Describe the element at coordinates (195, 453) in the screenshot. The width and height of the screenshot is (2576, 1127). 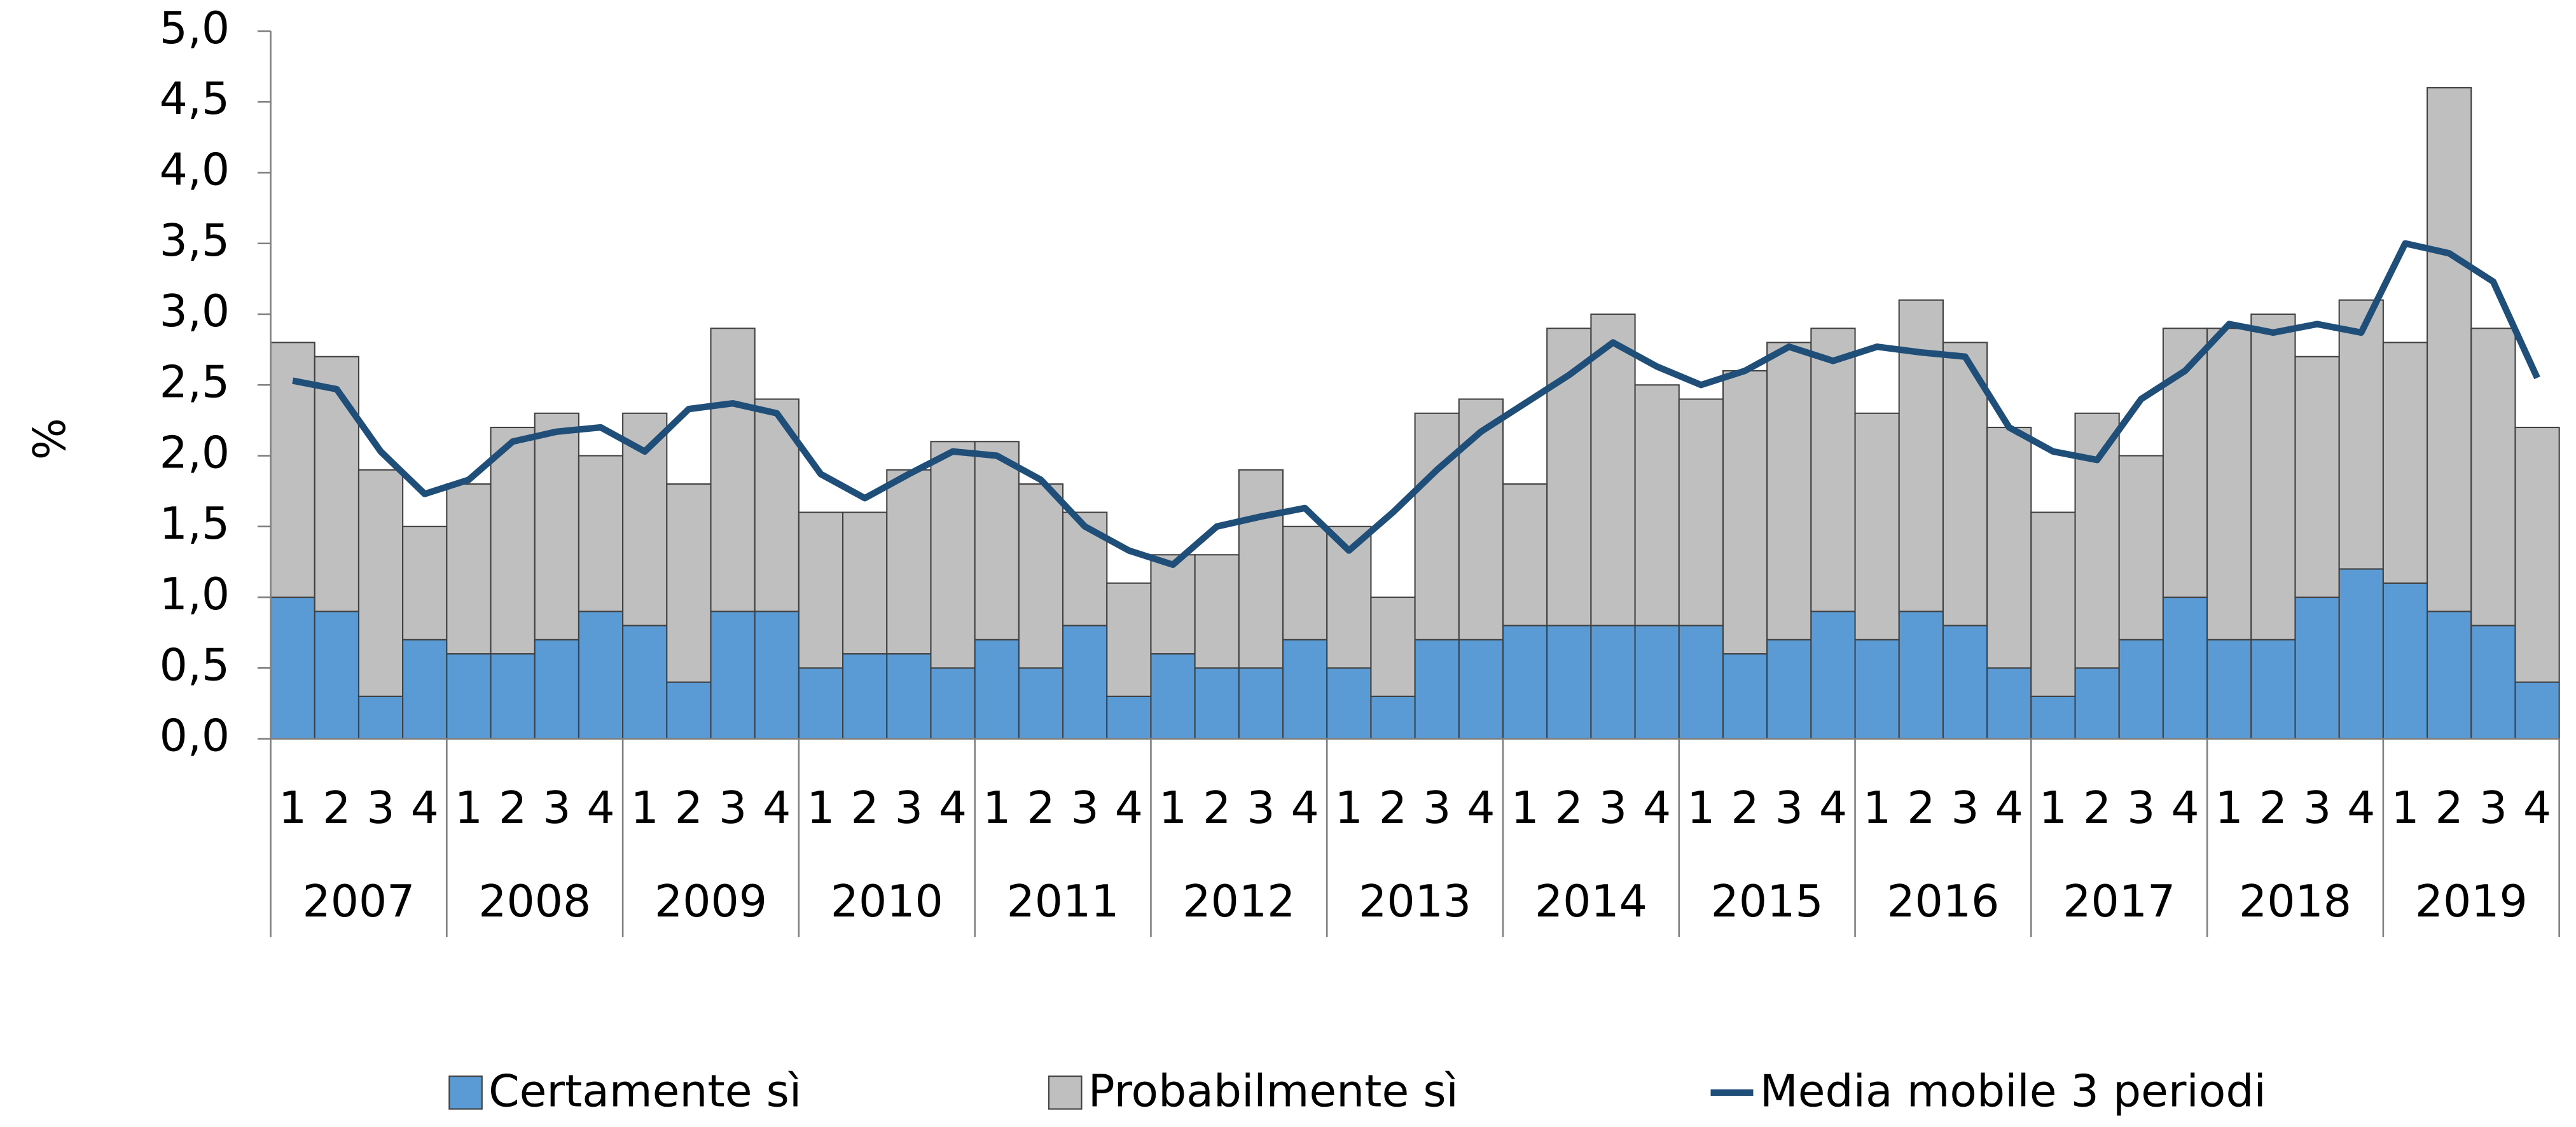
I see `y-tick-label: 2,0` at that location.